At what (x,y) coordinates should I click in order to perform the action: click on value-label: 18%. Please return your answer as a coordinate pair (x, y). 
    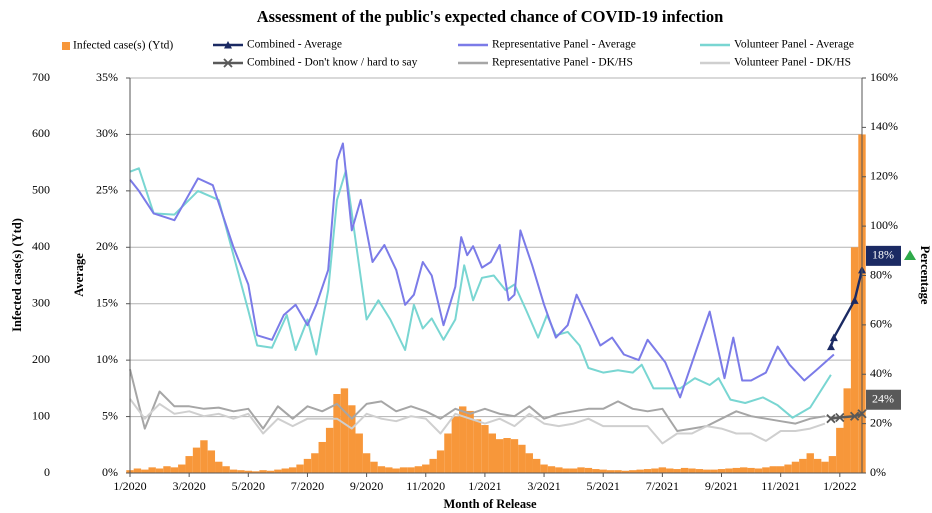
    Looking at the image, I should click on (883, 255).